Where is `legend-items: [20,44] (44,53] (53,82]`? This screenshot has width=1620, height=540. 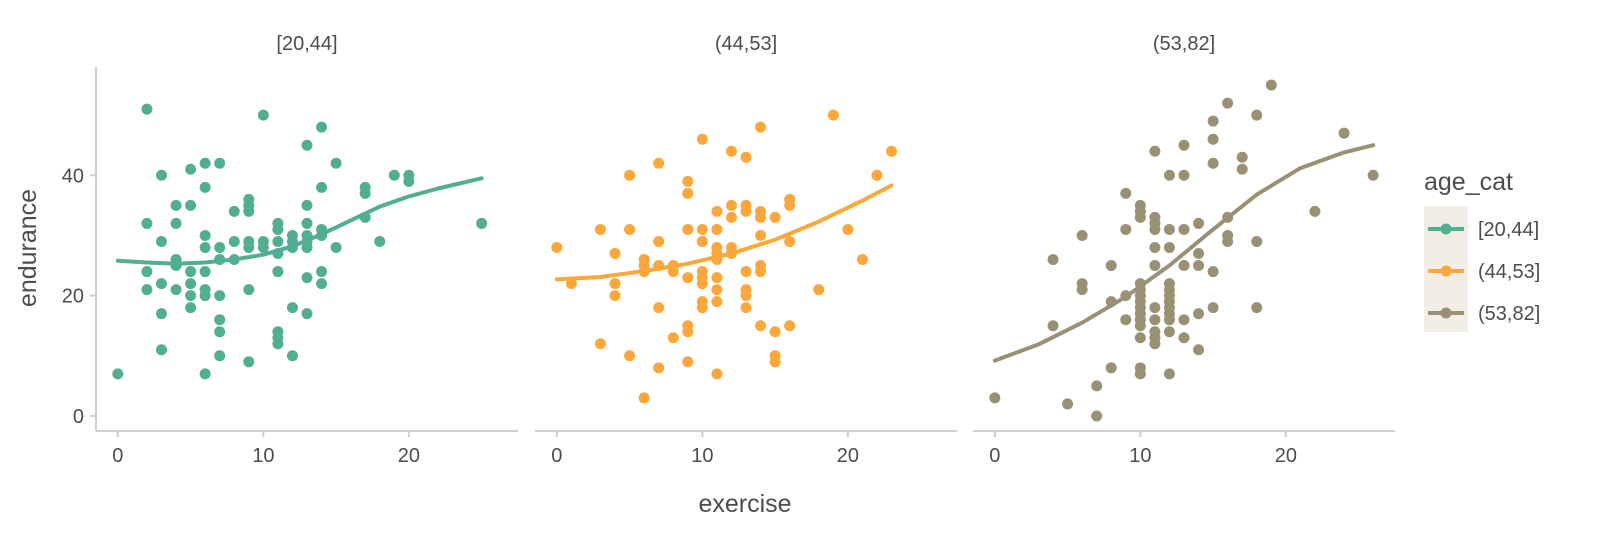
legend-items: [20,44] (44,53] (53,82] is located at coordinates (1484, 272).